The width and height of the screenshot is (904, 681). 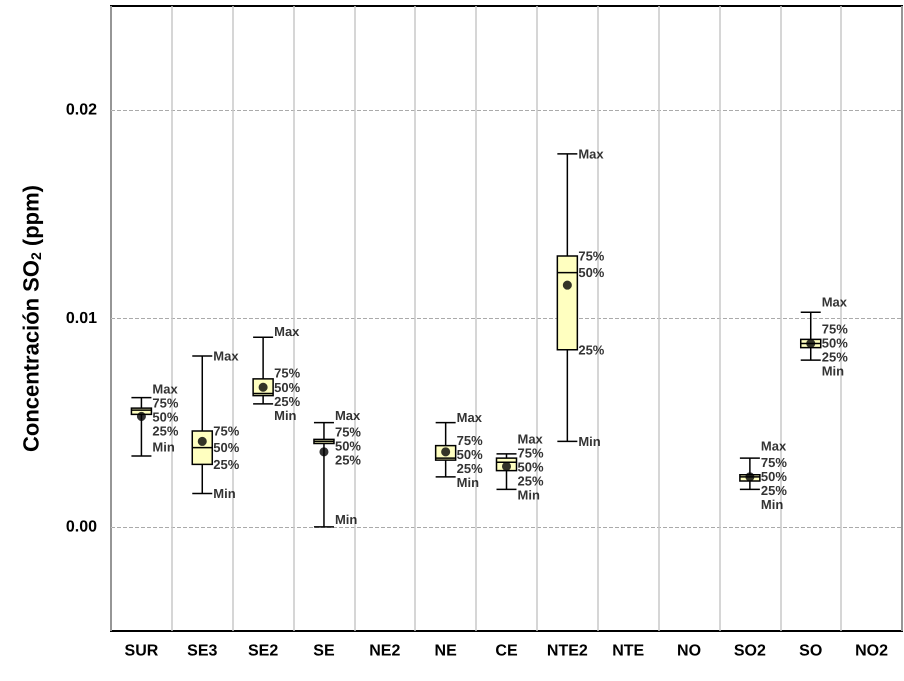 What do you see at coordinates (567, 651) in the screenshot?
I see `x-tick-label: NTE2` at bounding box center [567, 651].